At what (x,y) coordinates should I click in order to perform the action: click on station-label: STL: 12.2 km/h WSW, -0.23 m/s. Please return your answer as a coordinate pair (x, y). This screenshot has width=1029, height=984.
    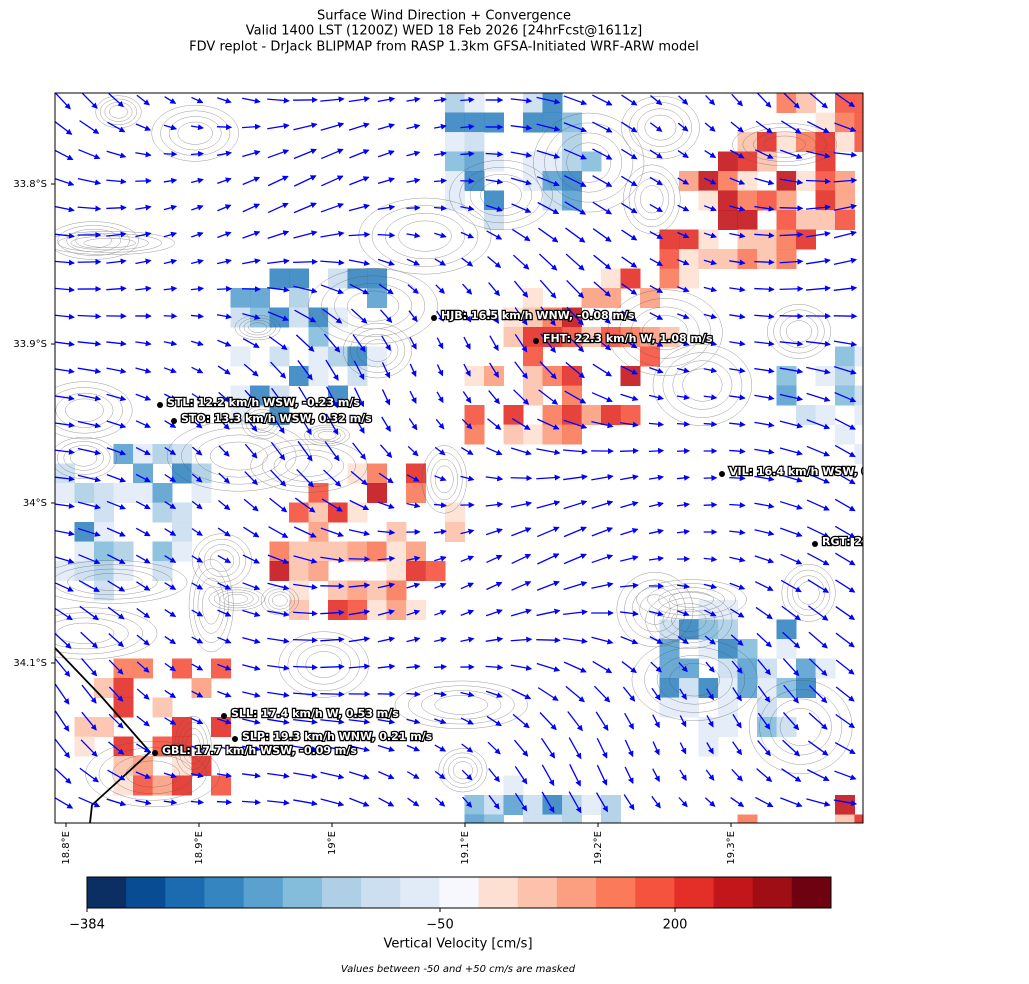
    Looking at the image, I should click on (263, 402).